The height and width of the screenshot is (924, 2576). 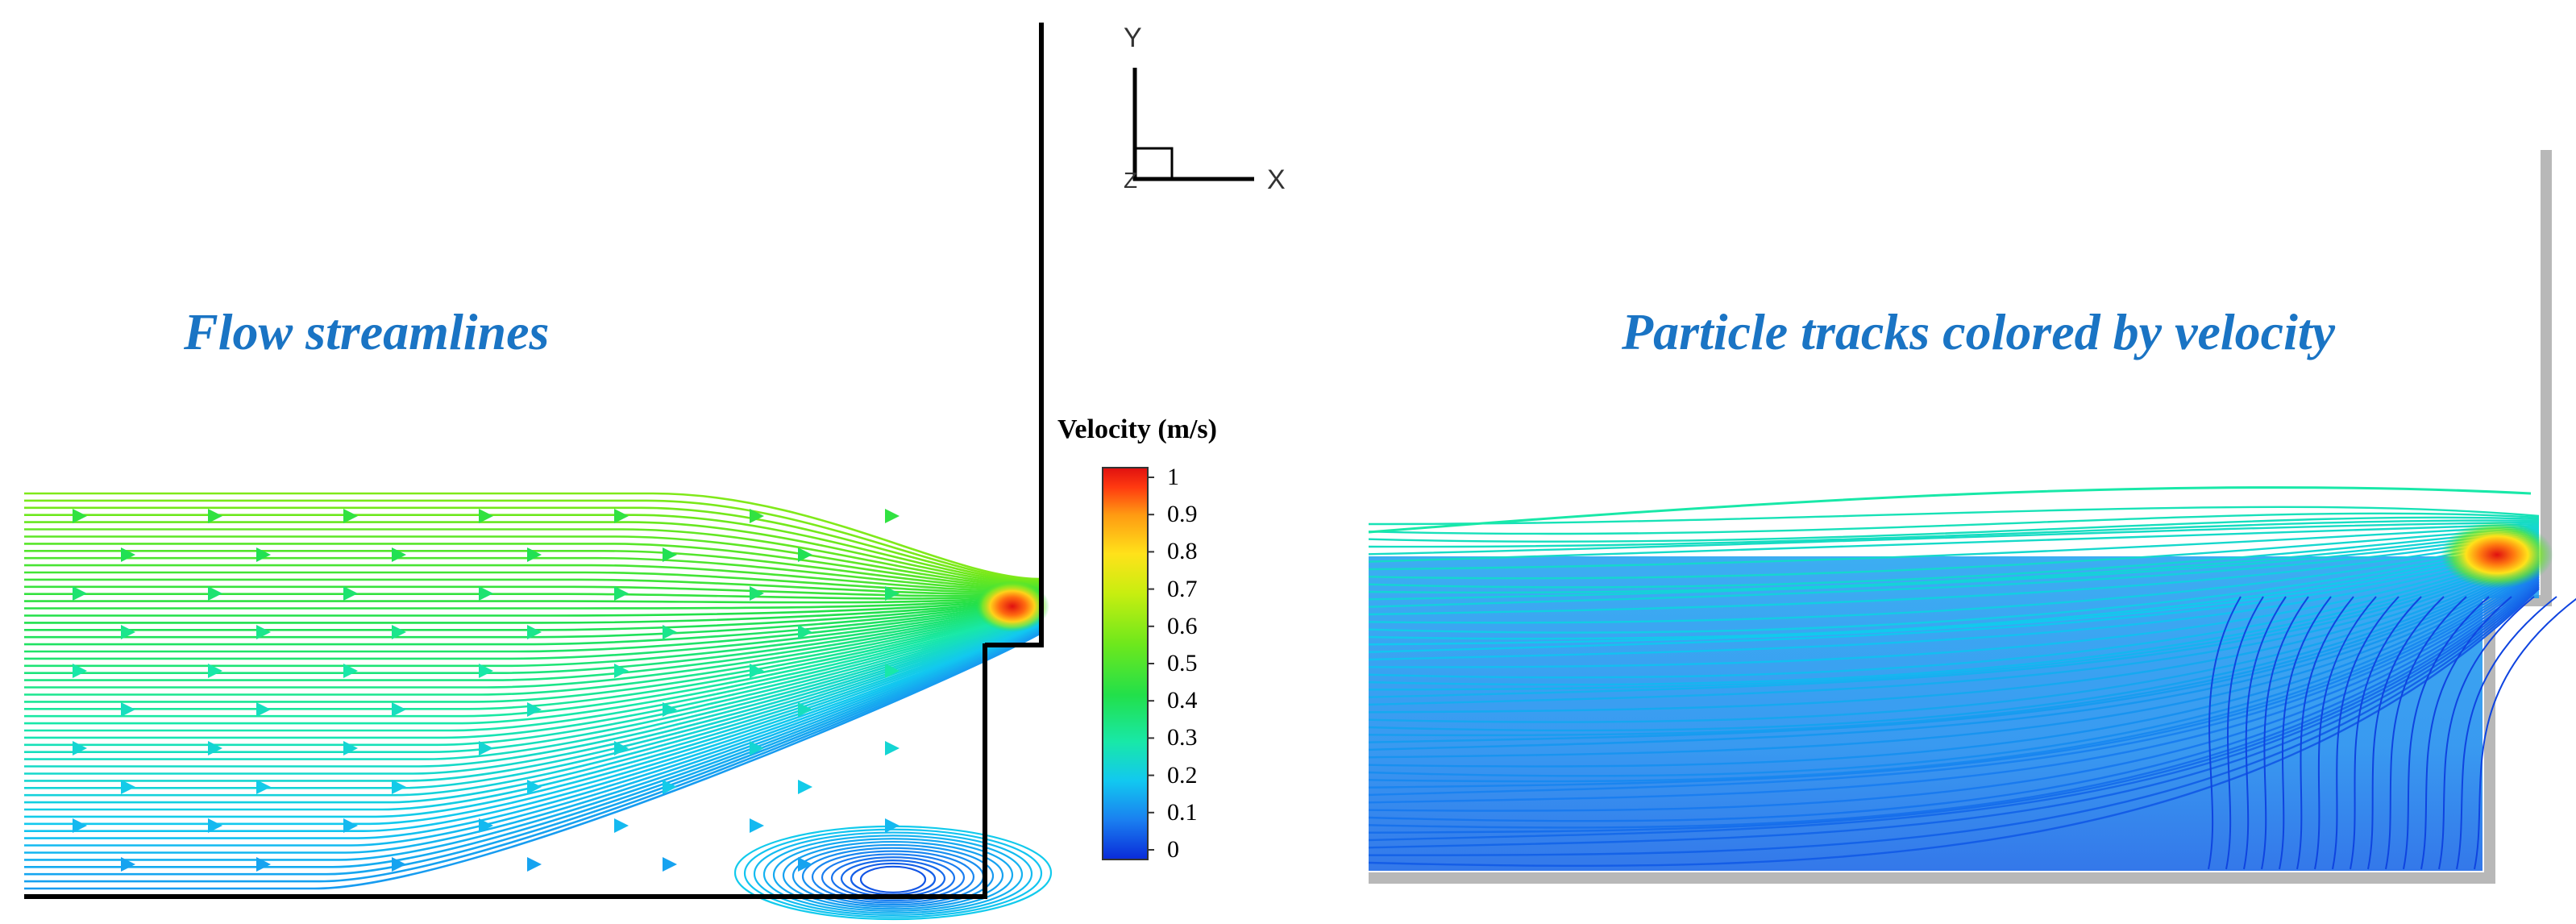 What do you see at coordinates (1182, 775) in the screenshot?
I see `colorbar-tick-label: 0.2` at bounding box center [1182, 775].